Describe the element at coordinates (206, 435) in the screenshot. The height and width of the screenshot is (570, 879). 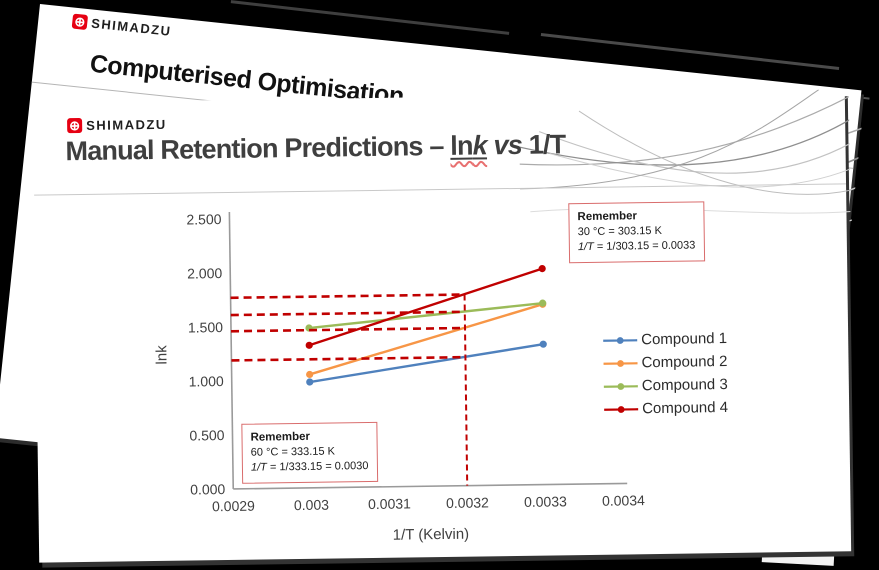
I see `y-tick-label: 0.500` at that location.